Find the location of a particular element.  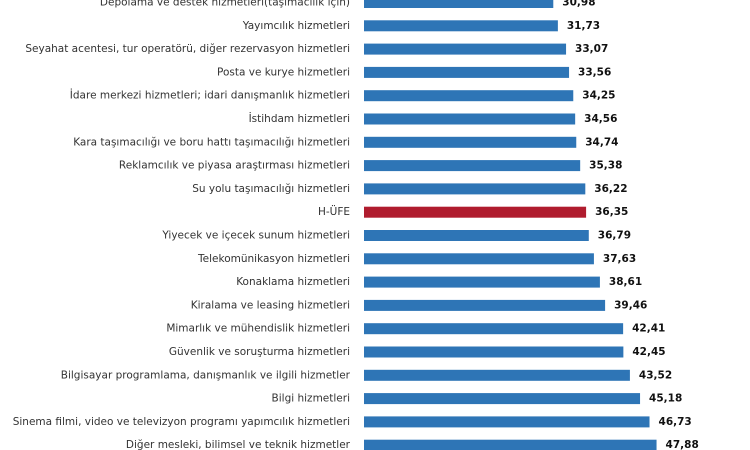

value-label: 36,35 is located at coordinates (611, 212).